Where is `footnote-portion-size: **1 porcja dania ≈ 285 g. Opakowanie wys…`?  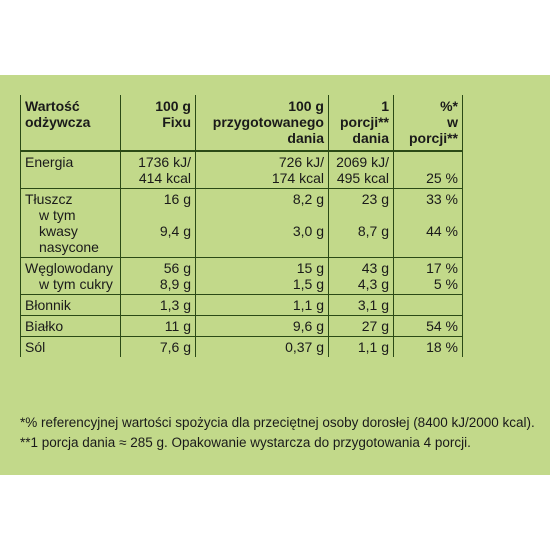 footnote-portion-size: **1 porcja dania ≈ 285 g. Opakowanie wys… is located at coordinates (245, 442).